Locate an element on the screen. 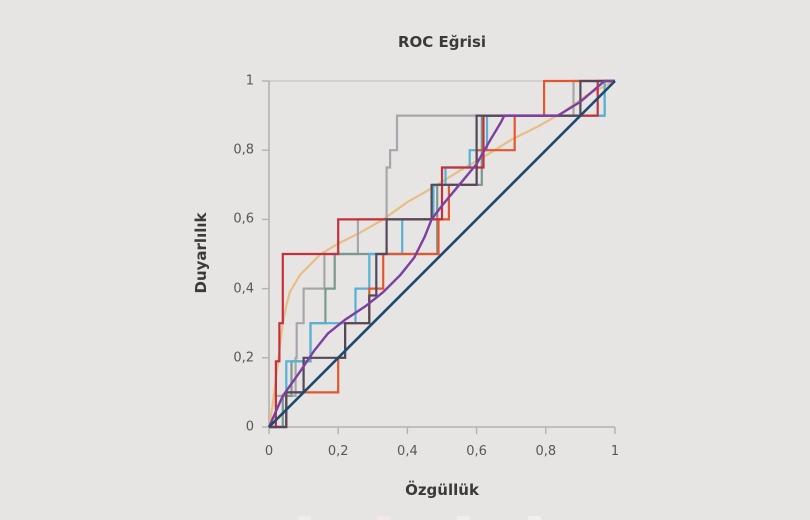  x-tick-label: 0,4 is located at coordinates (407, 451).